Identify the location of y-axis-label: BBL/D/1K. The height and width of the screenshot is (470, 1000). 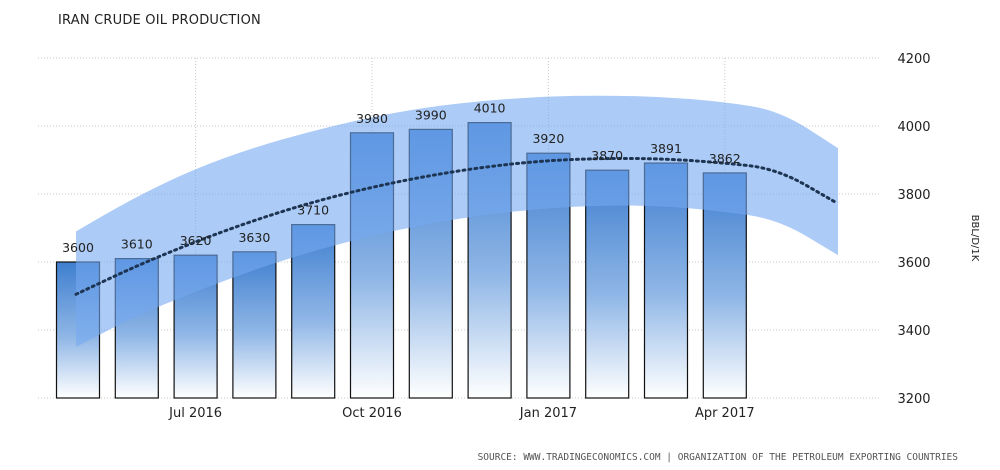
(974, 238).